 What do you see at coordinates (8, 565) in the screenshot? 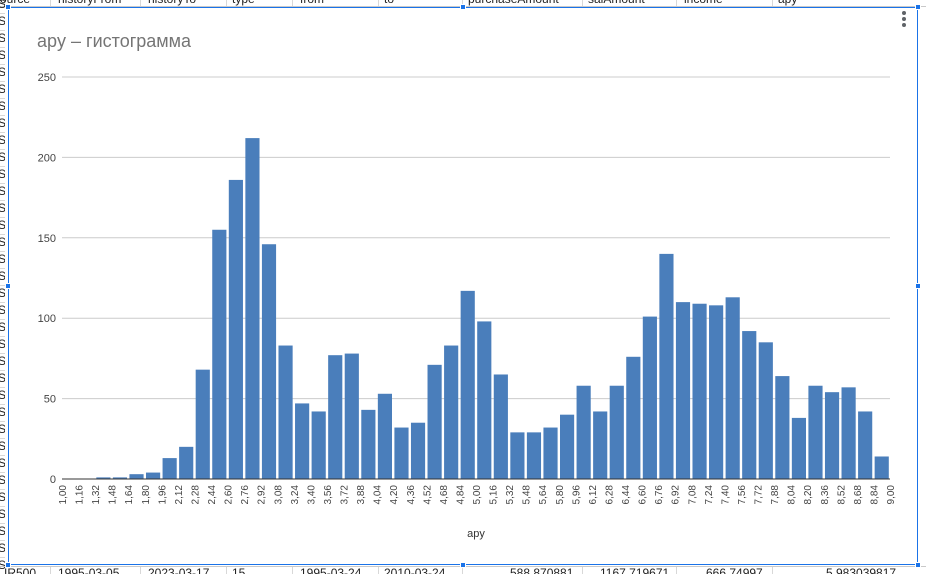
I see `resize-handle-bottom-left` at bounding box center [8, 565].